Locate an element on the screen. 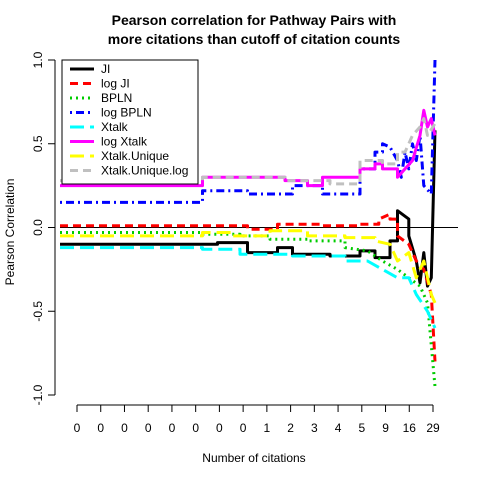  x-tick-label: 16 is located at coordinates (410, 428).